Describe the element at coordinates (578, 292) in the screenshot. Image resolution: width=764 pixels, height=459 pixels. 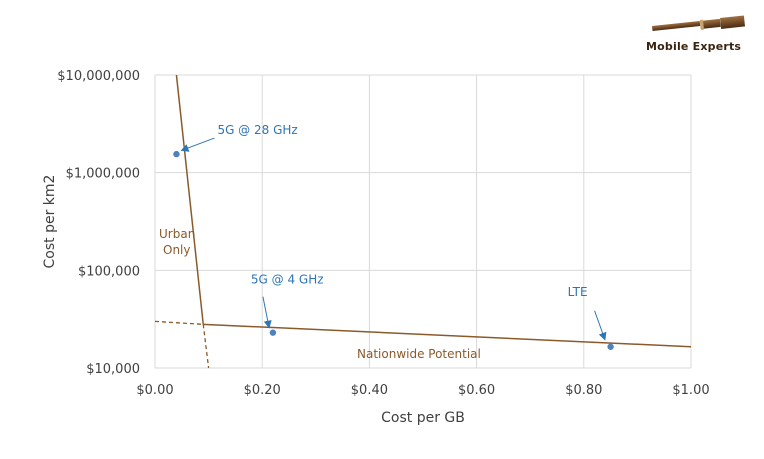
I see `point-label: LTE` at that location.